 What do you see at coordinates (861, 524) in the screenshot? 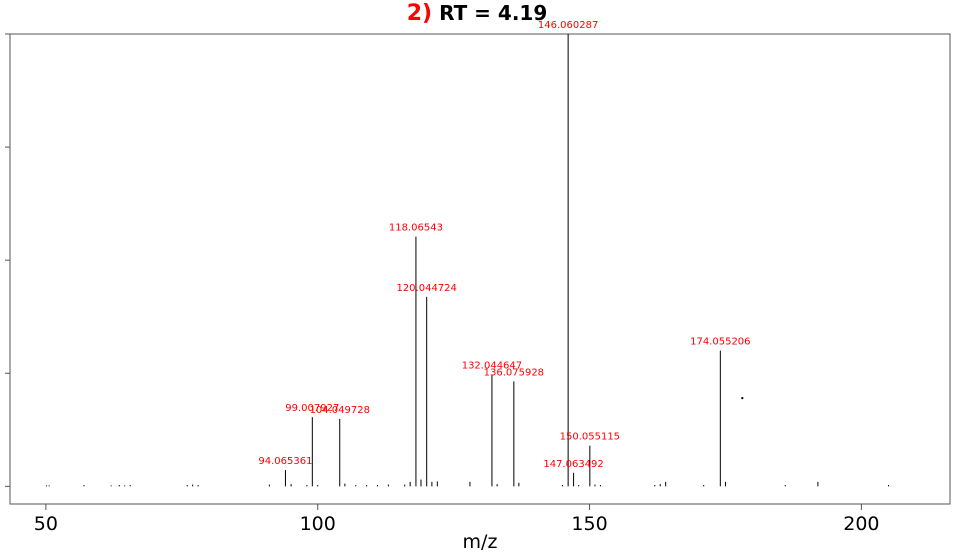
I see `x-tick-label-3: 200` at bounding box center [861, 524].